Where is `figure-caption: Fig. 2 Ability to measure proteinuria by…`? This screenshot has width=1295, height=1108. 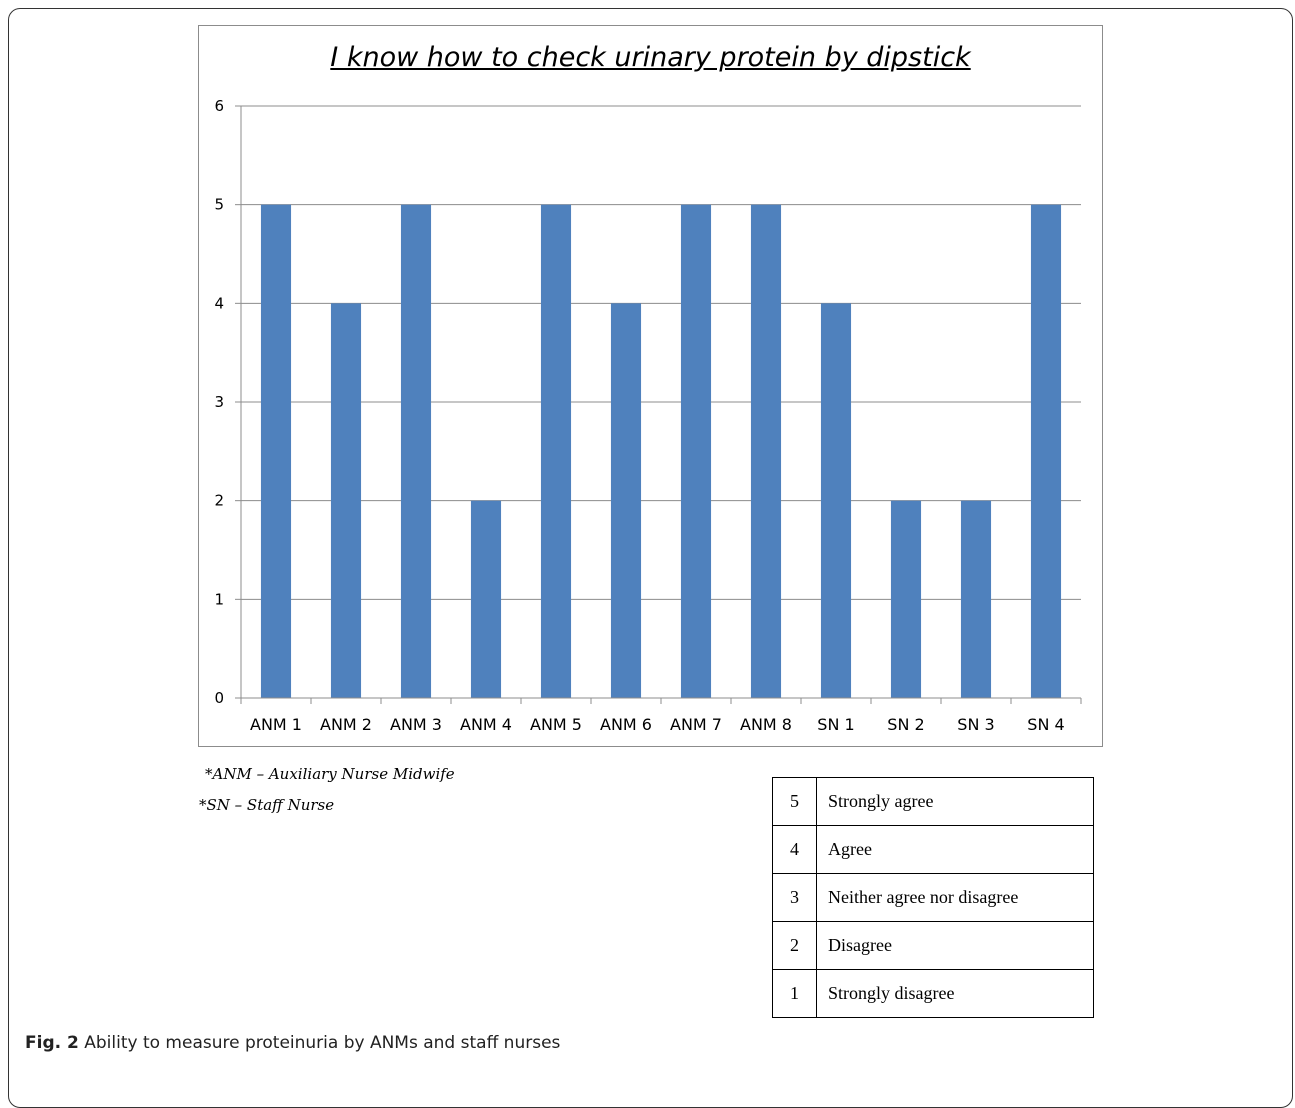 figure-caption: Fig. 2 Ability to measure proteinuria by… is located at coordinates (292, 1043).